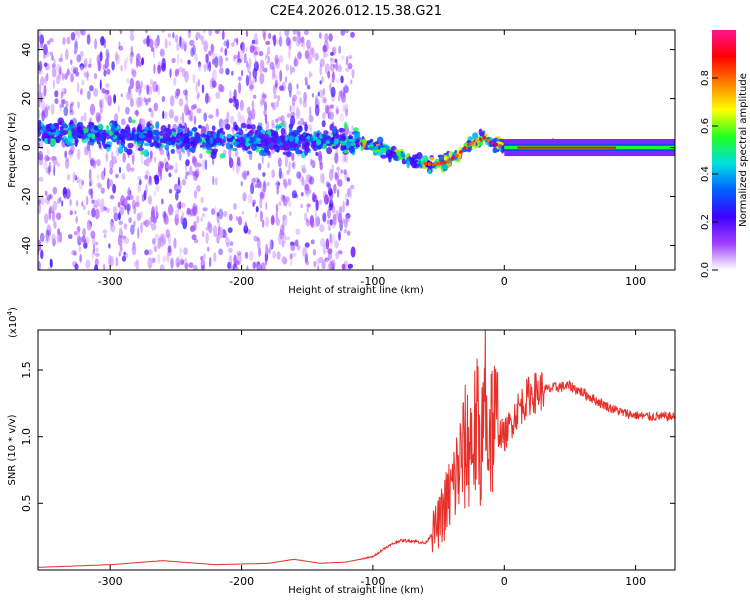  What do you see at coordinates (26, 50) in the screenshot?
I see `y-tick-label: 40` at bounding box center [26, 50].